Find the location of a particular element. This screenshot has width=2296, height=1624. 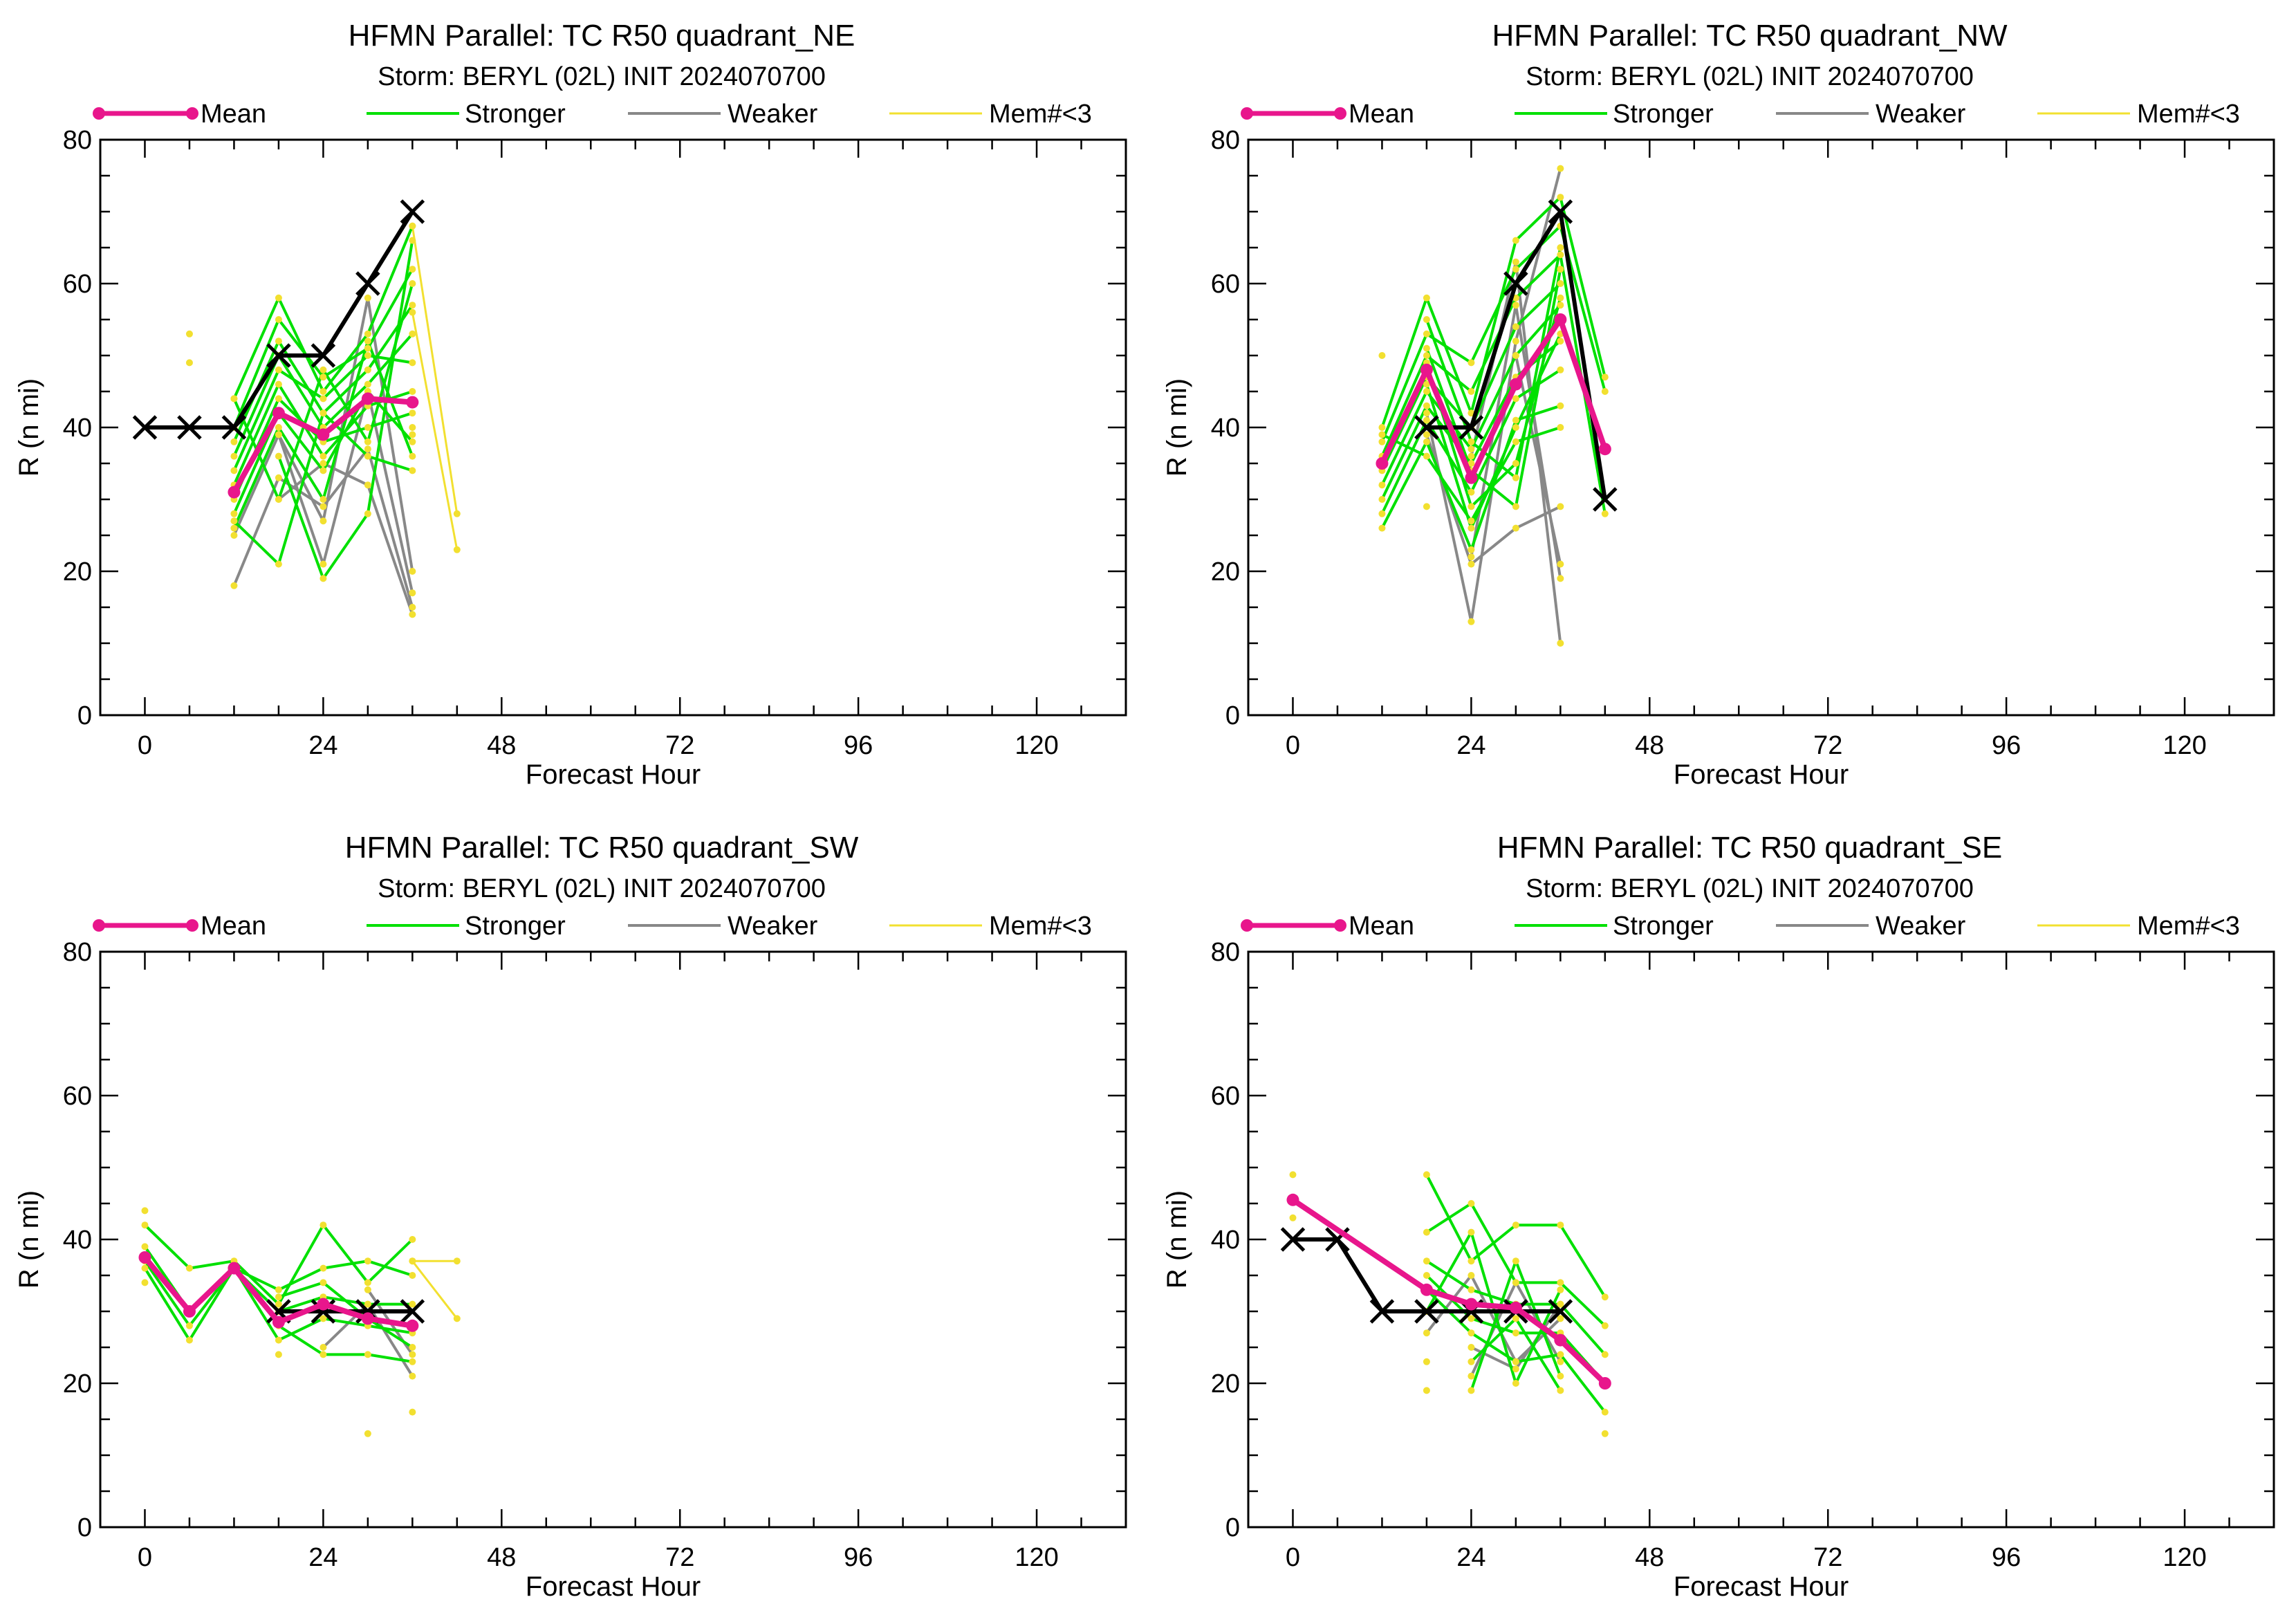

chart-subtitle: Storm: BERYL (02L) INIT 2024070700 is located at coordinates (602, 76).